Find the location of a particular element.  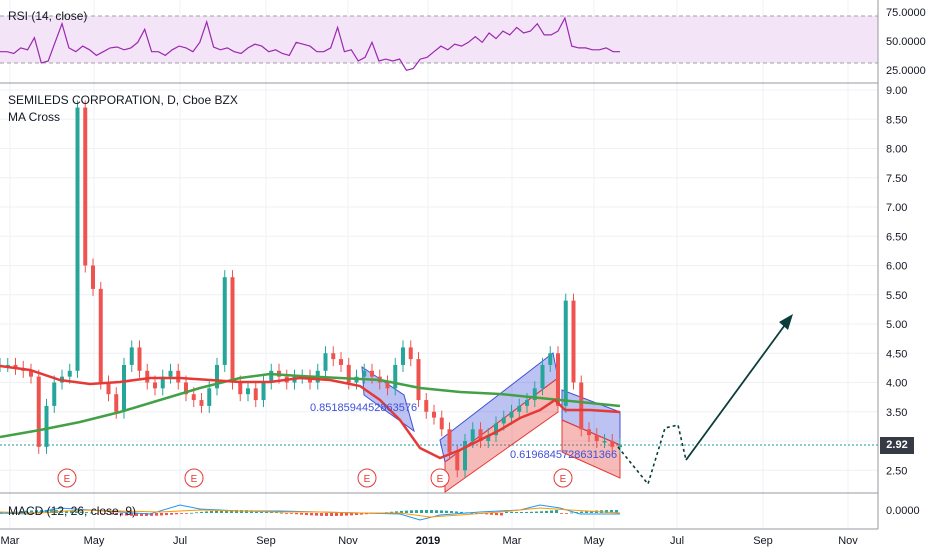

rsi-title: RSI (14, close) is located at coordinates (48, 16).